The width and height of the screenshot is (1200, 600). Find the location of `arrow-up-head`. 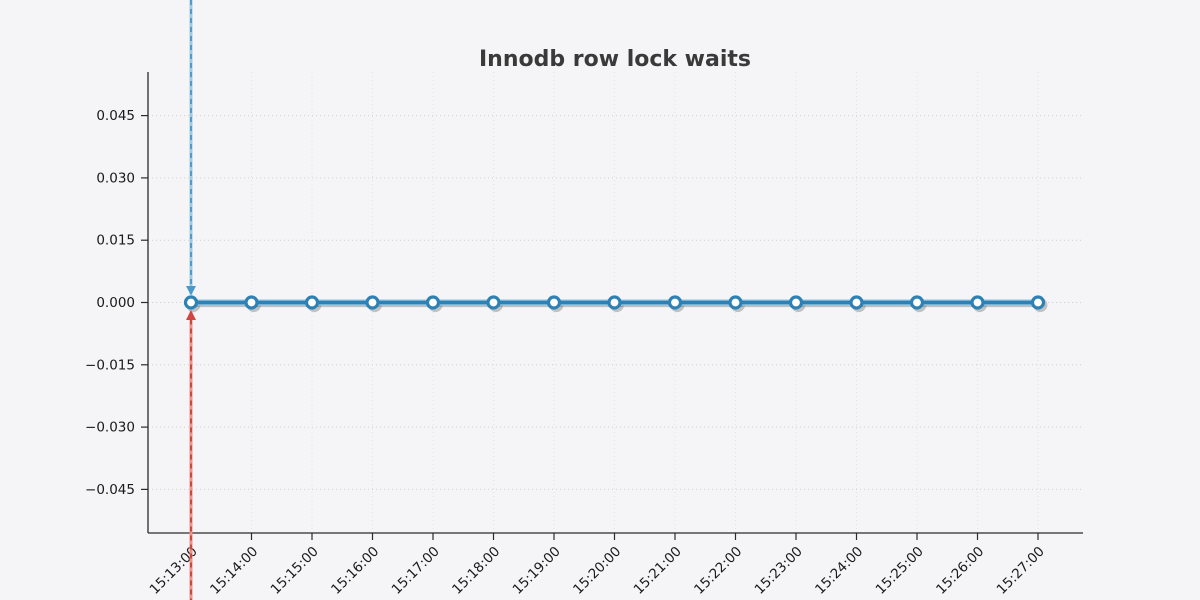

arrow-up-head is located at coordinates (191, 315).